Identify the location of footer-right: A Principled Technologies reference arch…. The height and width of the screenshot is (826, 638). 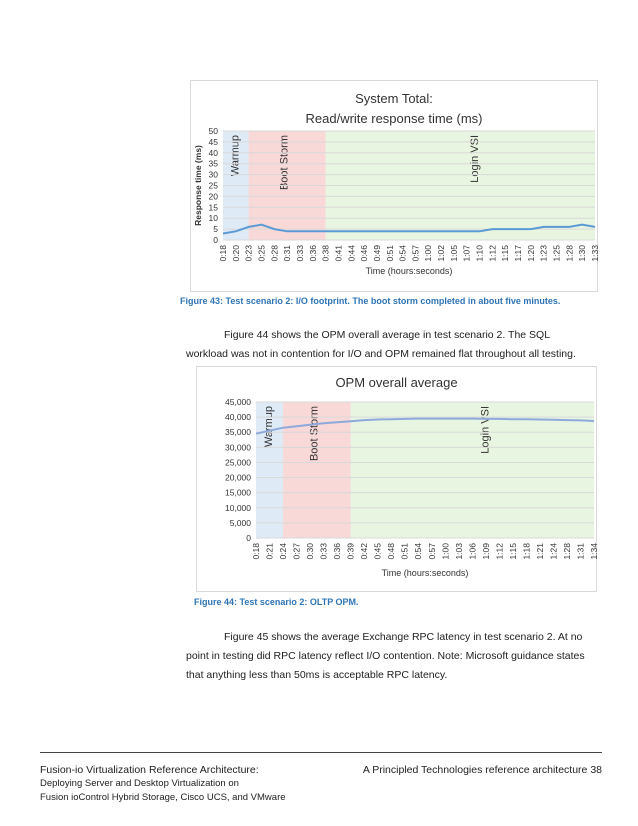
(482, 770).